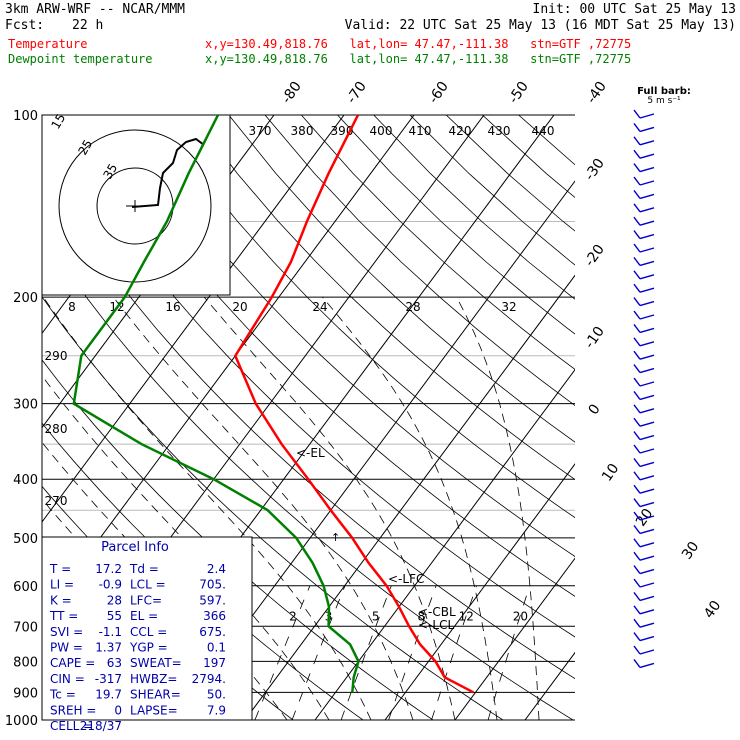 The image size is (740, 740). What do you see at coordinates (25, 298) in the screenshot?
I see `pressure-tick-label: 200` at bounding box center [25, 298].